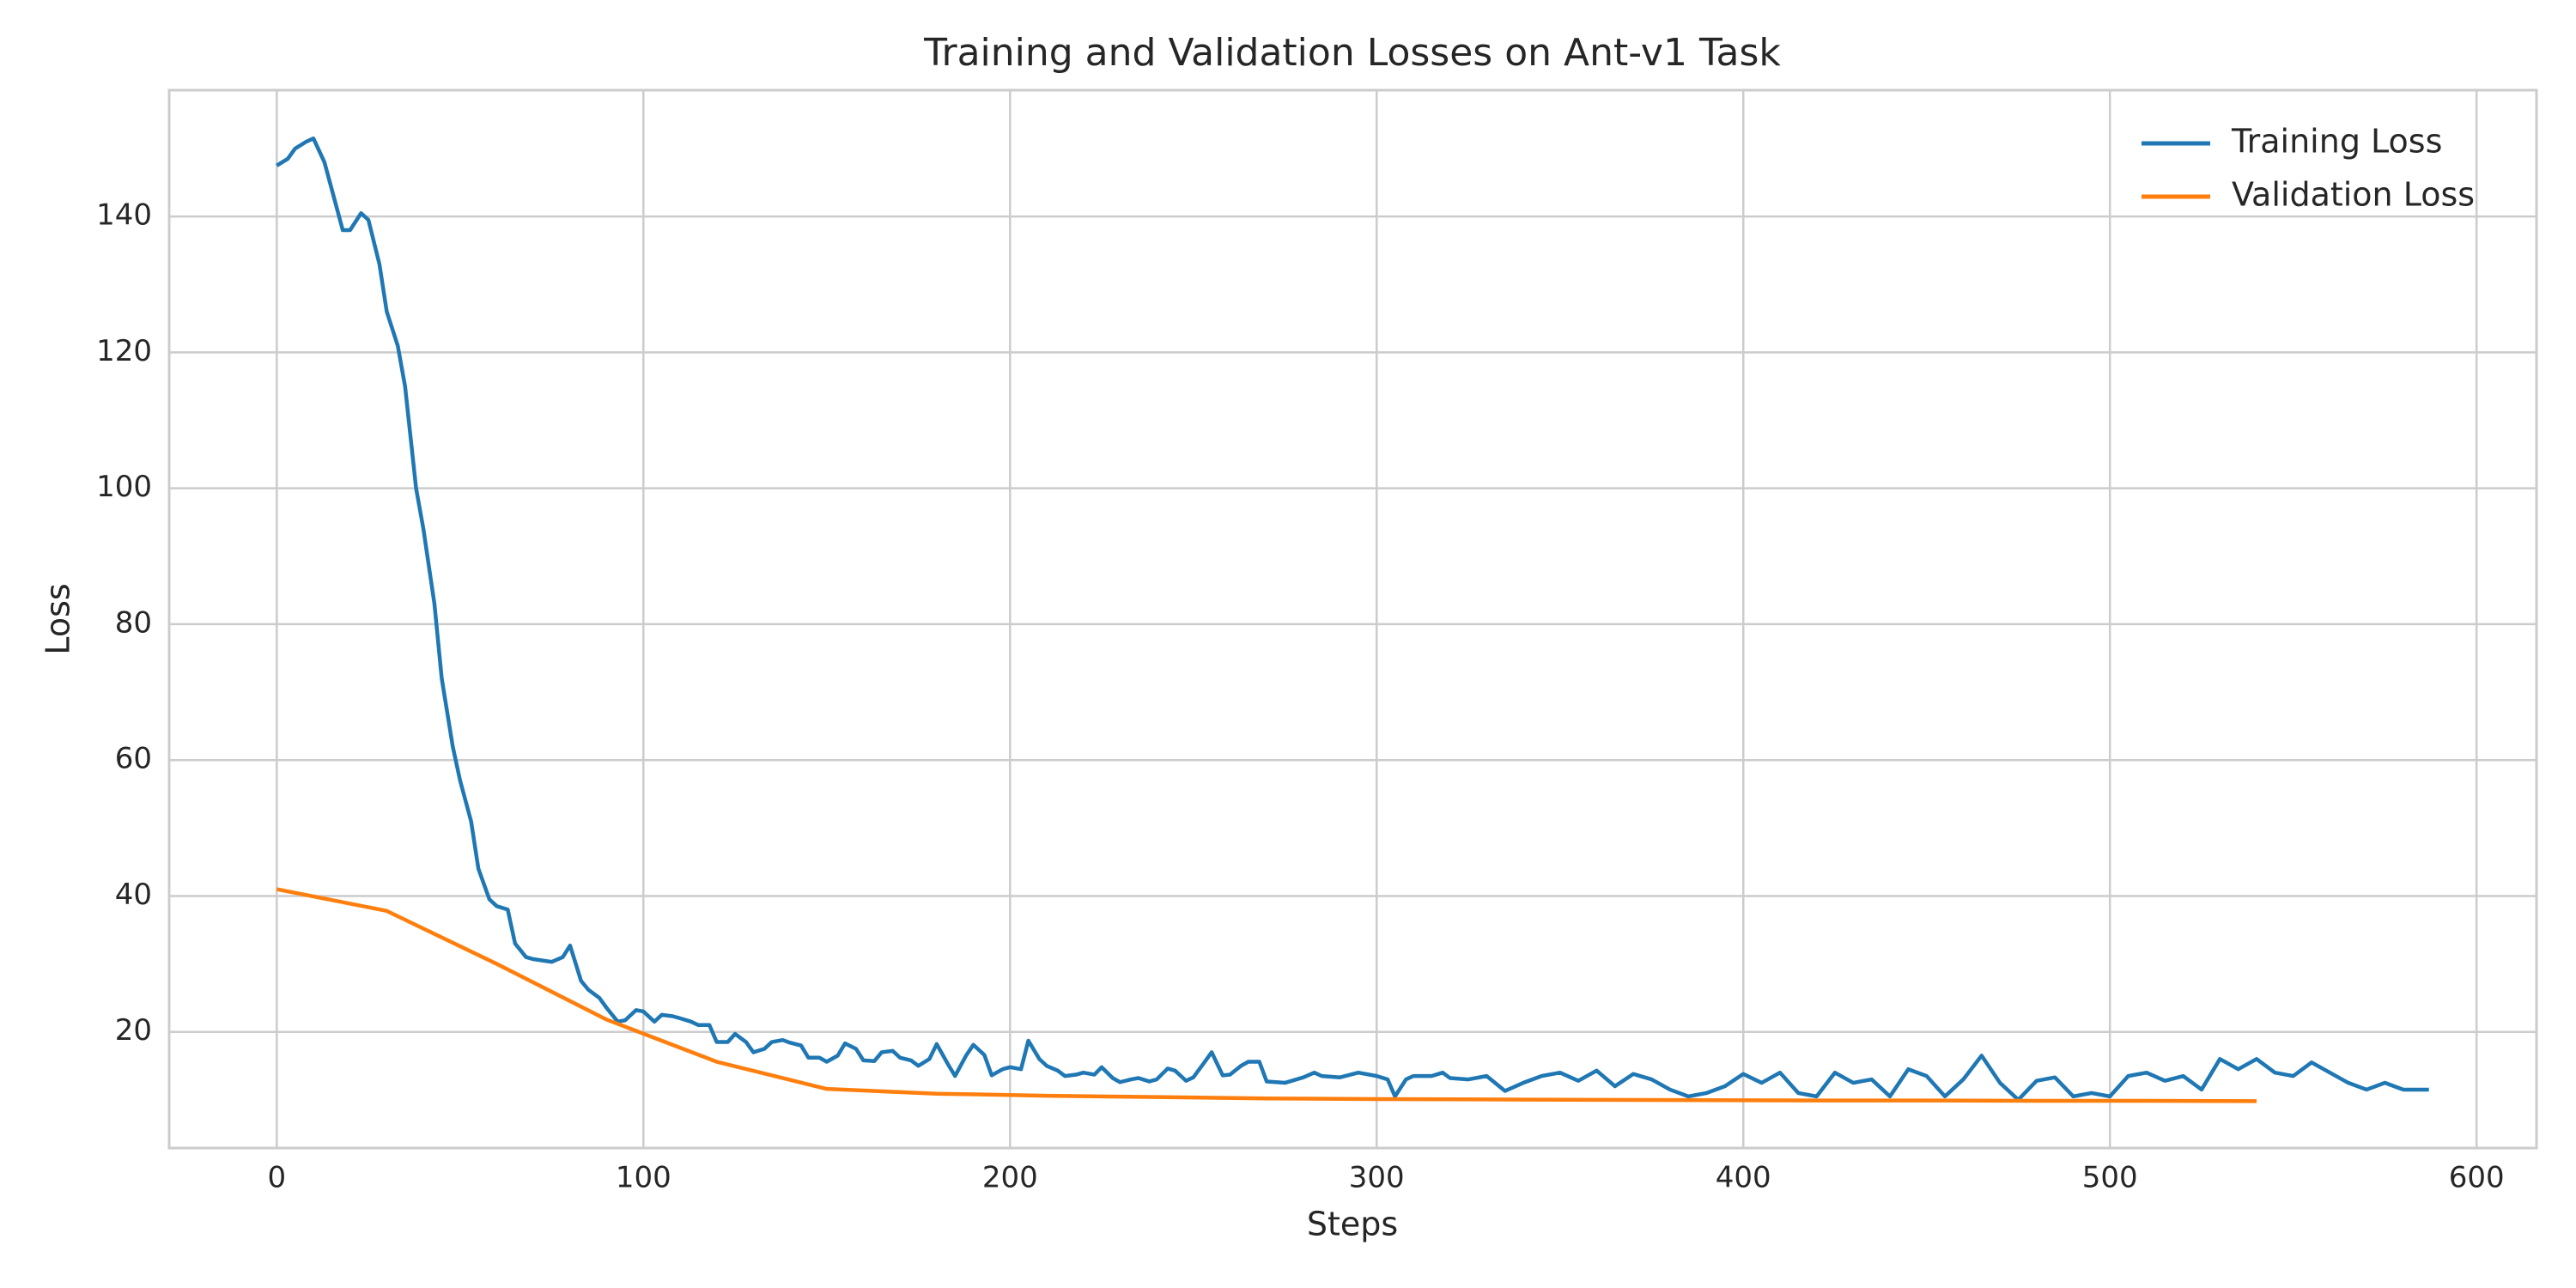 This screenshot has height=1288, width=2576. What do you see at coordinates (1744, 1178) in the screenshot?
I see `x-tick-label: 400` at bounding box center [1744, 1178].